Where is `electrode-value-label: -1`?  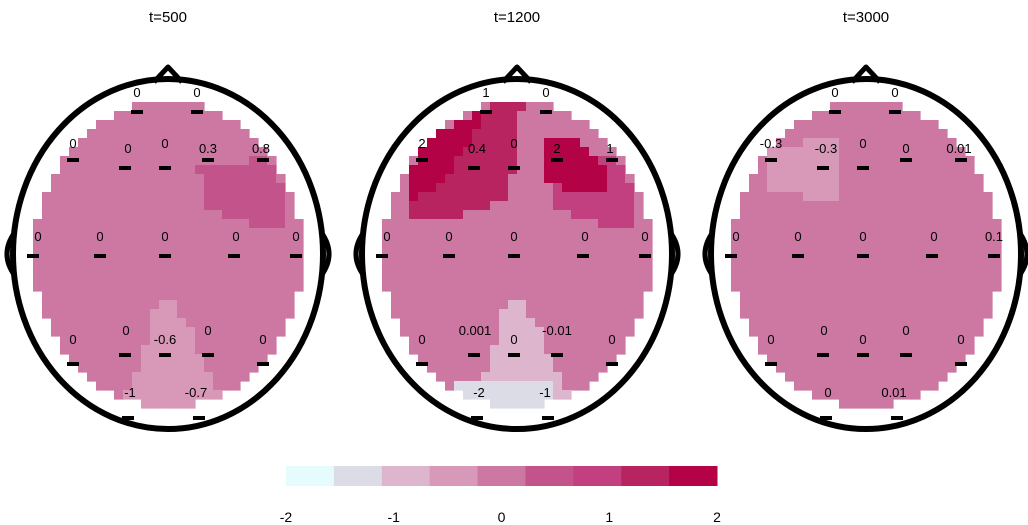 electrode-value-label: -1 is located at coordinates (545, 392).